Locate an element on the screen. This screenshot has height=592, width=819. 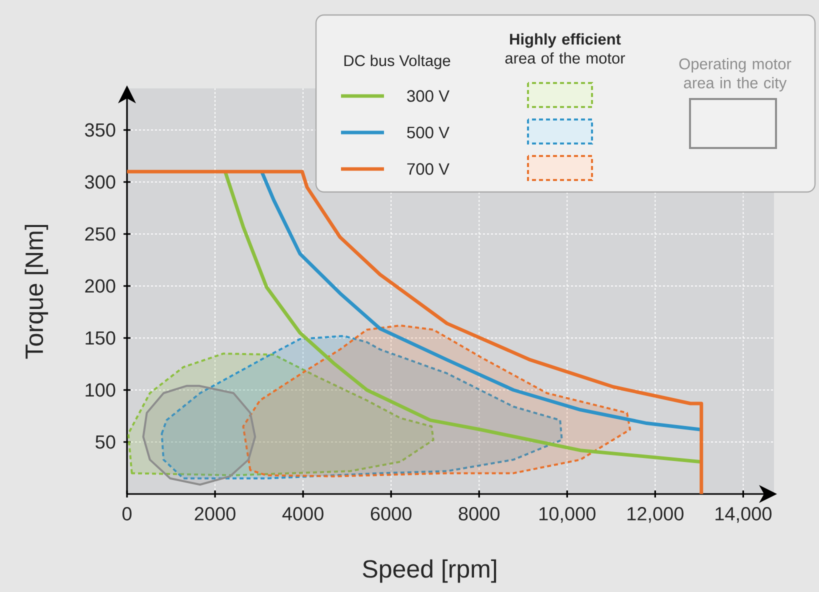
y-tick-label: 200 is located at coordinates (100, 286).